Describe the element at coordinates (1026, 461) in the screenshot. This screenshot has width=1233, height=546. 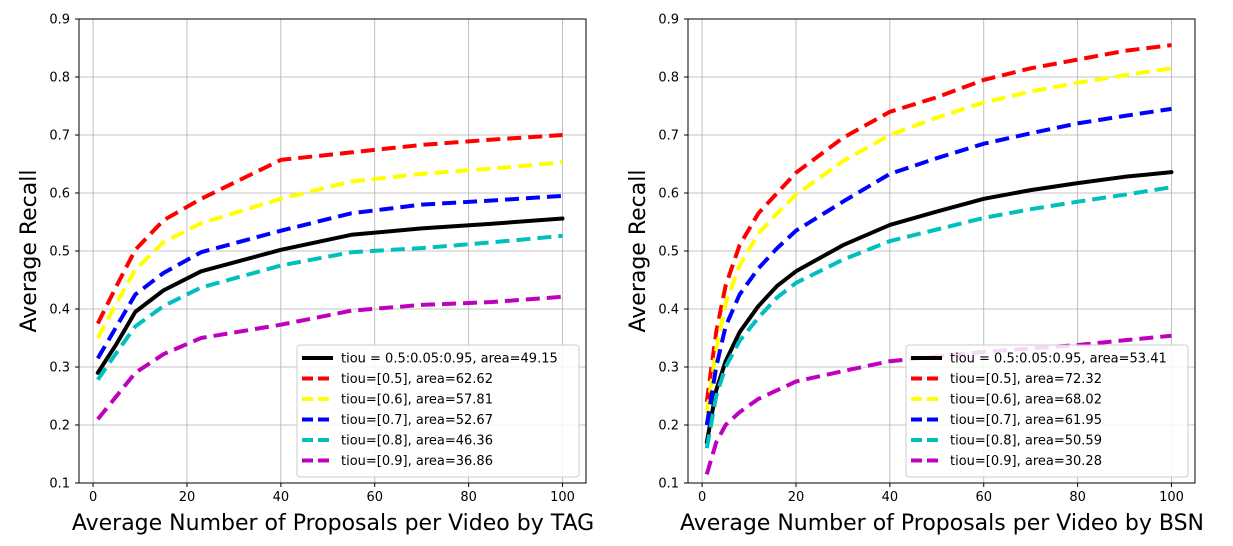
I see `legend-label: tiou=[0.9], area=30.28` at that location.